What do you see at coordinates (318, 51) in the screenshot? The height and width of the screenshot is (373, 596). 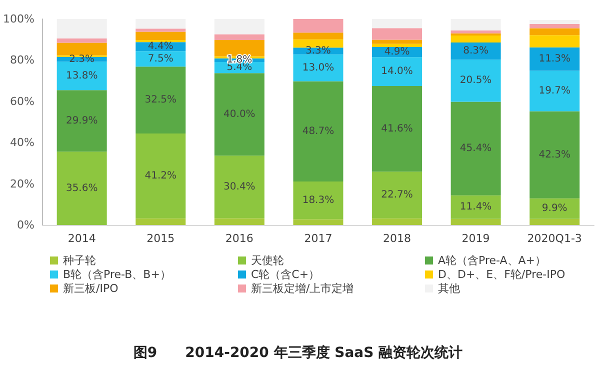 I see `data-label: 3.3%` at bounding box center [318, 51].